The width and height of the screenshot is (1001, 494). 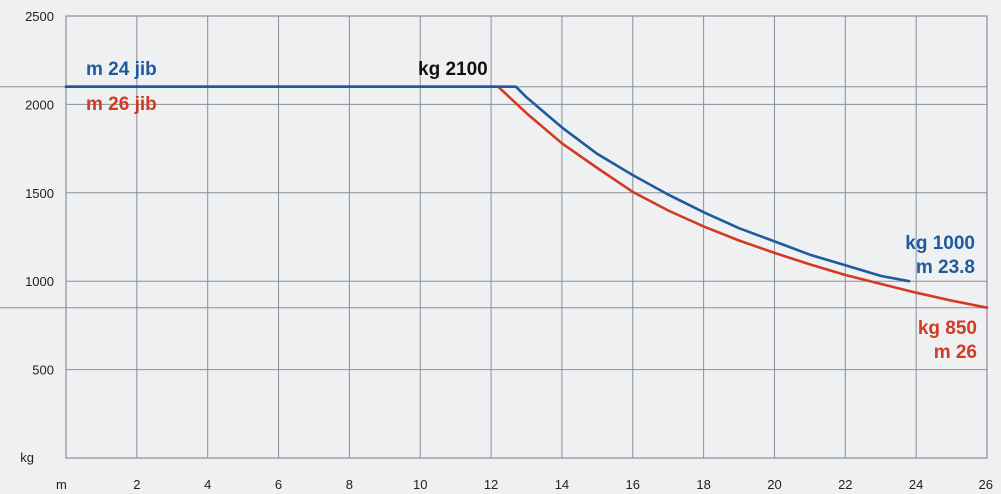 I want to click on x-tick-label: 10, so click(x=420, y=484).